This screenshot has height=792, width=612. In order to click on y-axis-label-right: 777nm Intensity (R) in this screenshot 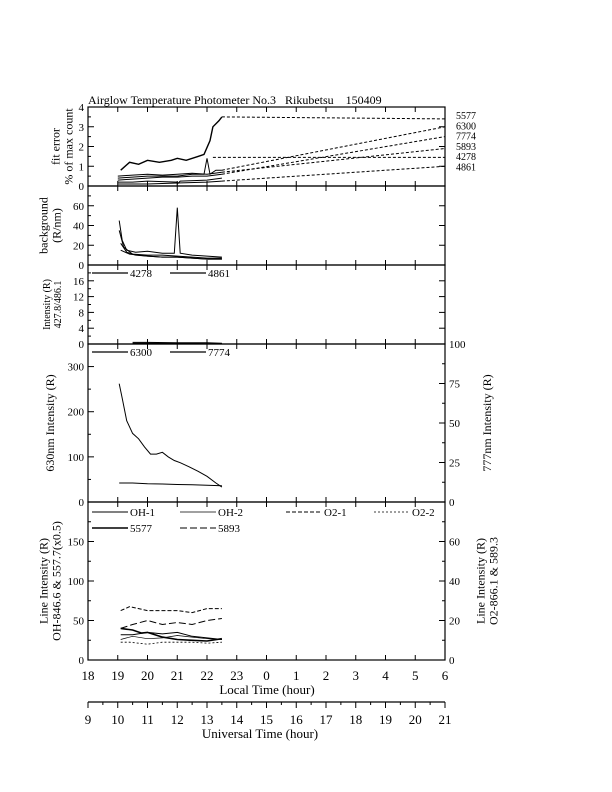, I will do `click(487, 422)`.